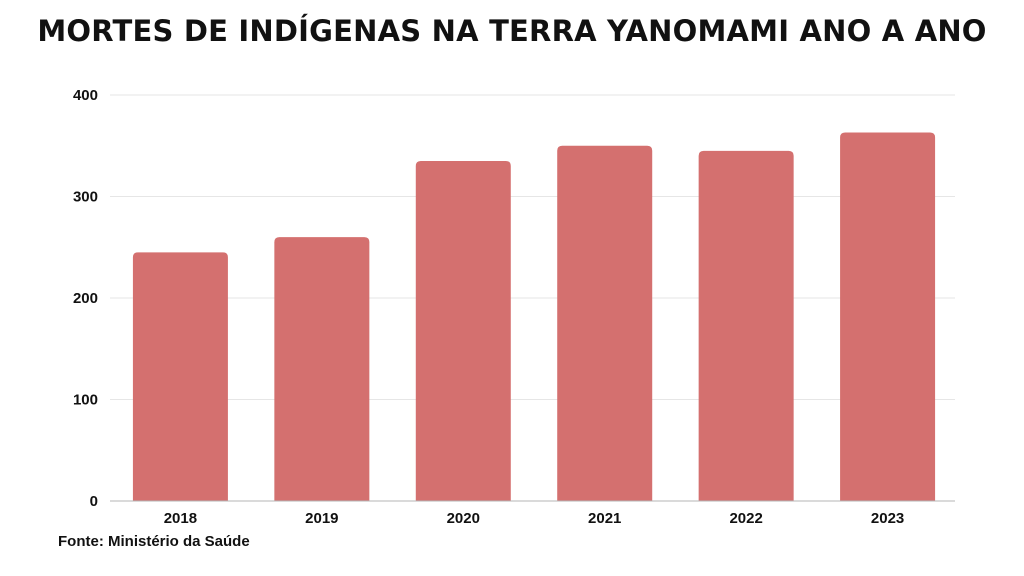 The width and height of the screenshot is (1024, 576). I want to click on source-note: Fonte: Ministério da Saúde, so click(154, 541).